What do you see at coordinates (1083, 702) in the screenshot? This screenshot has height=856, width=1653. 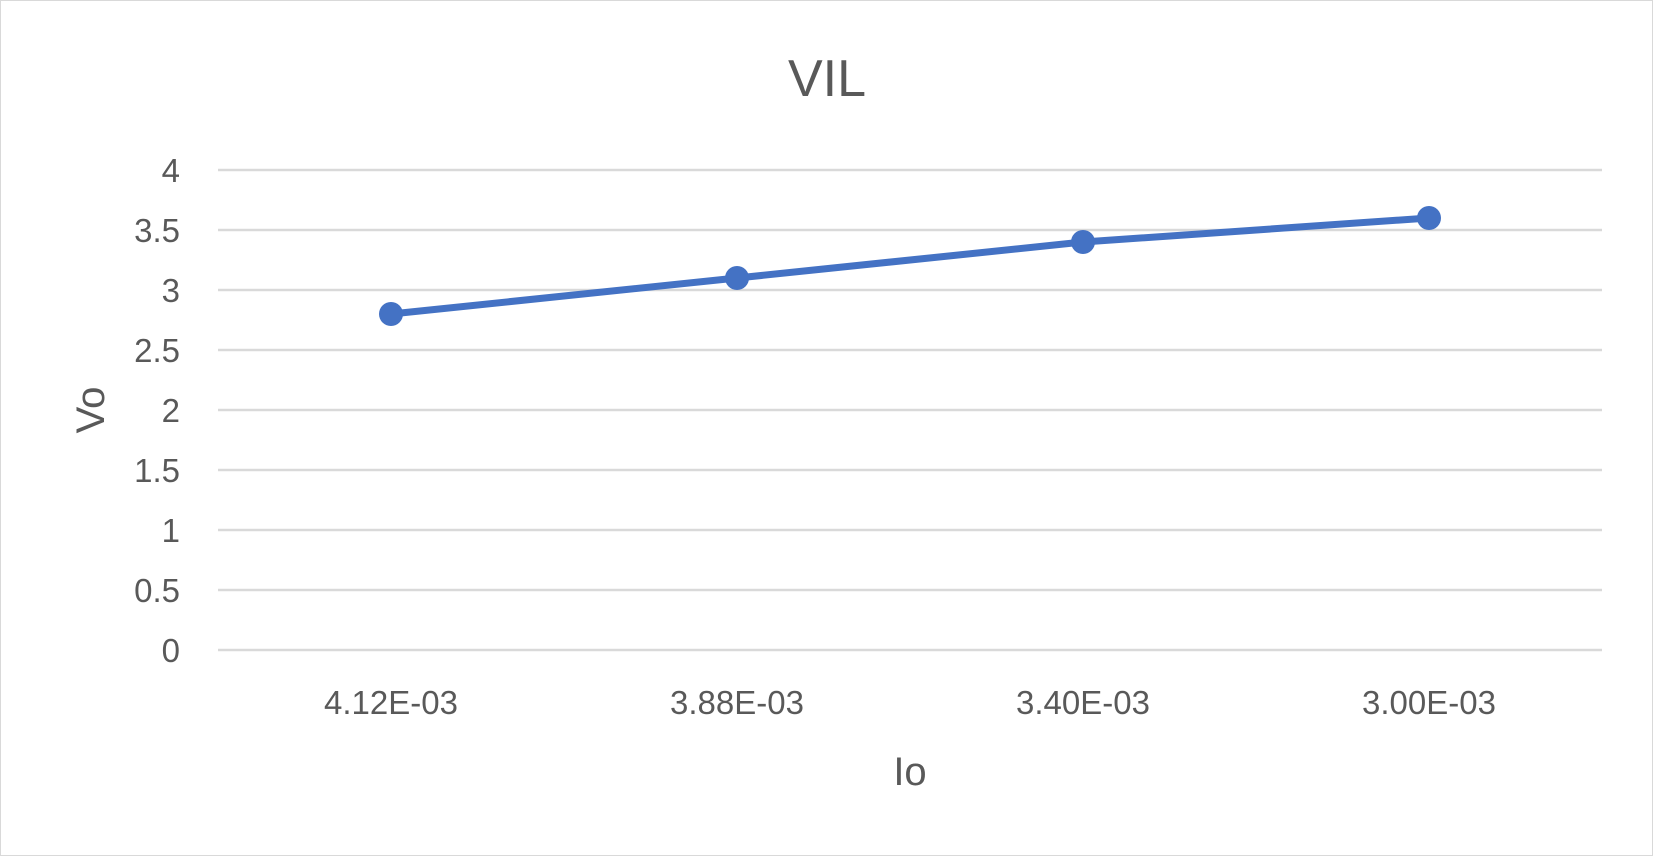 I see `x-tick-label: 3.40E-03` at bounding box center [1083, 702].